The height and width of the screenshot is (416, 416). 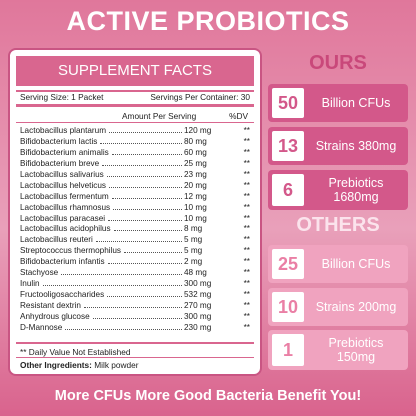 What do you see at coordinates (135, 185) in the screenshot?
I see `fact-row: Lactobacillus helveticus 20 mg **` at bounding box center [135, 185].